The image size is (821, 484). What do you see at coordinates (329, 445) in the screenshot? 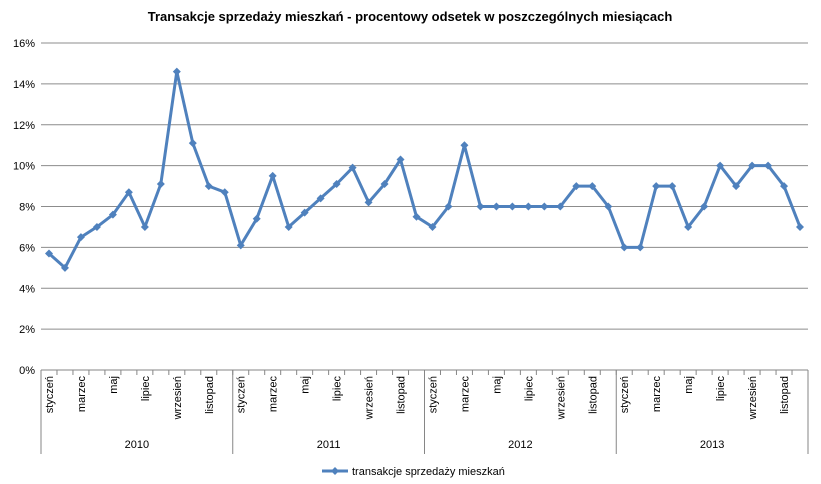
I see `year-label: 2011` at bounding box center [329, 445].